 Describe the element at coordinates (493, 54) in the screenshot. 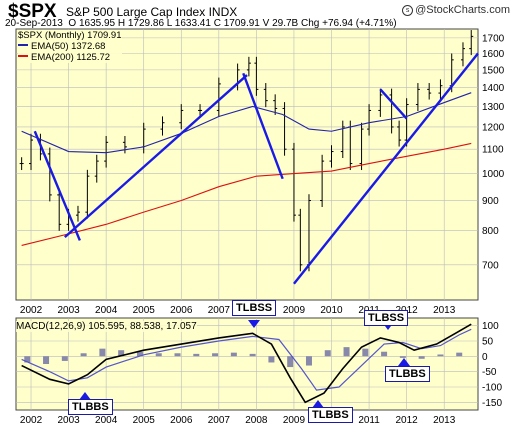

I see `price-y-tick-label: 1600` at that location.